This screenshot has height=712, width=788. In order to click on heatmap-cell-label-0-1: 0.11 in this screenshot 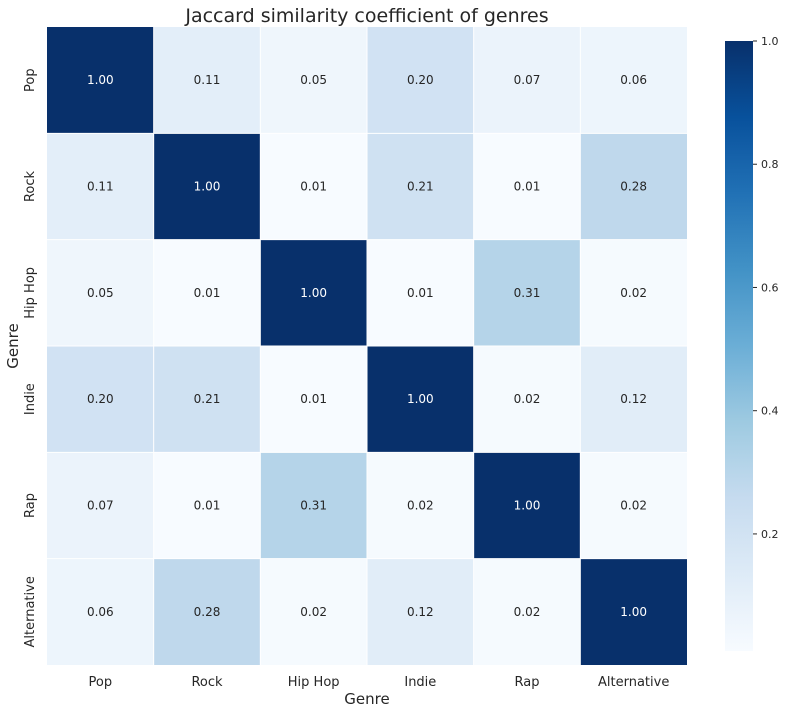, I will do `click(207, 80)`.